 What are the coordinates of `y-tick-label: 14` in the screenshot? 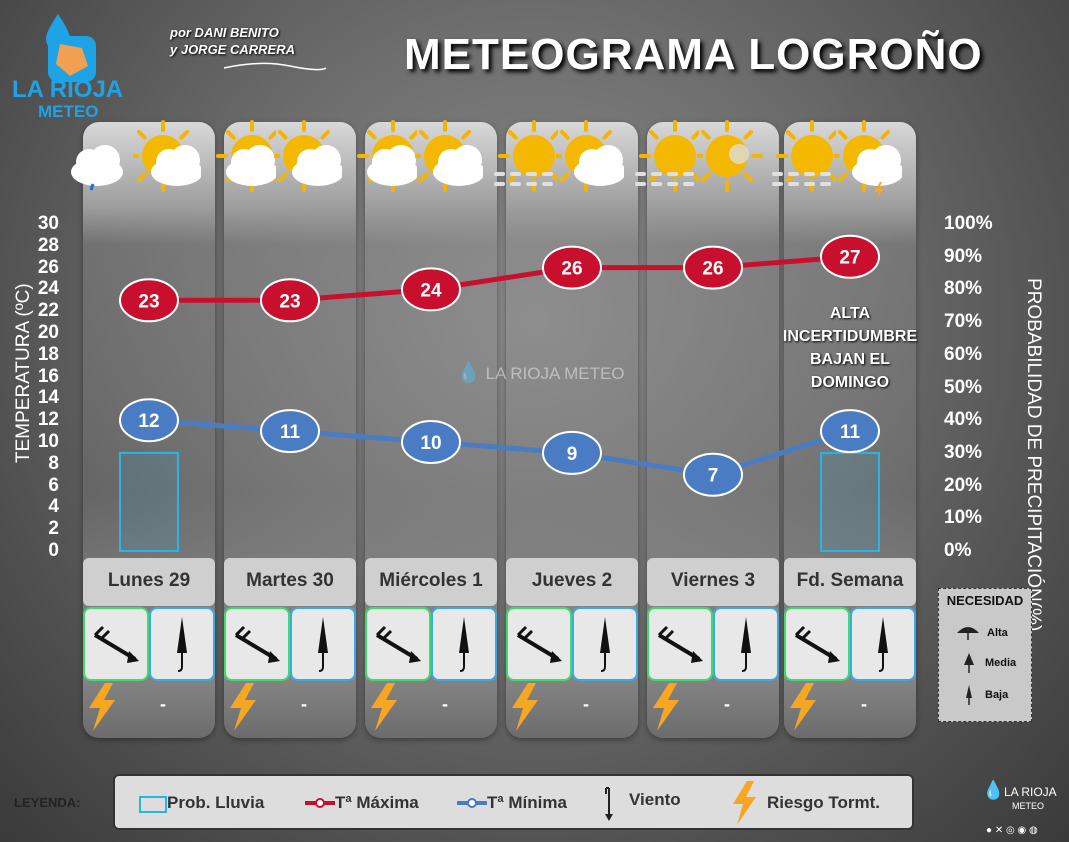 It's located at (48, 398).